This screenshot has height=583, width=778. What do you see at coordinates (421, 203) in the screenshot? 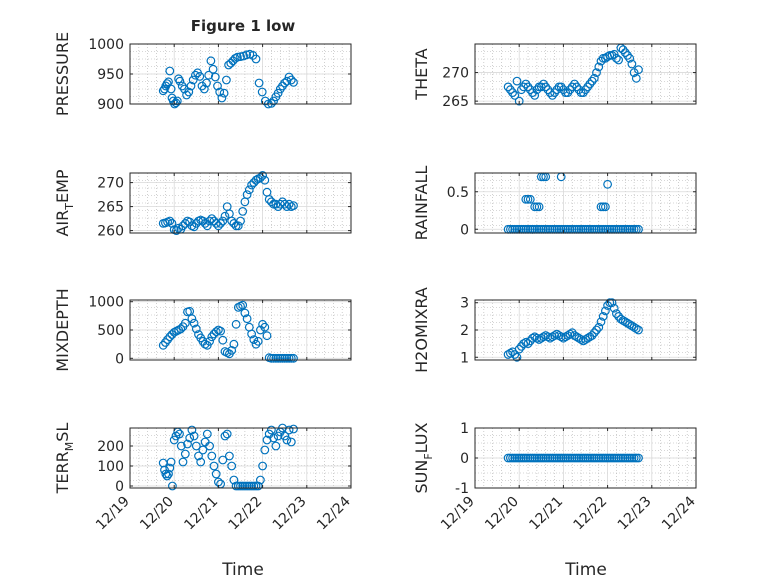
I see `y-axis-label: RAINFALL` at bounding box center [421, 203].